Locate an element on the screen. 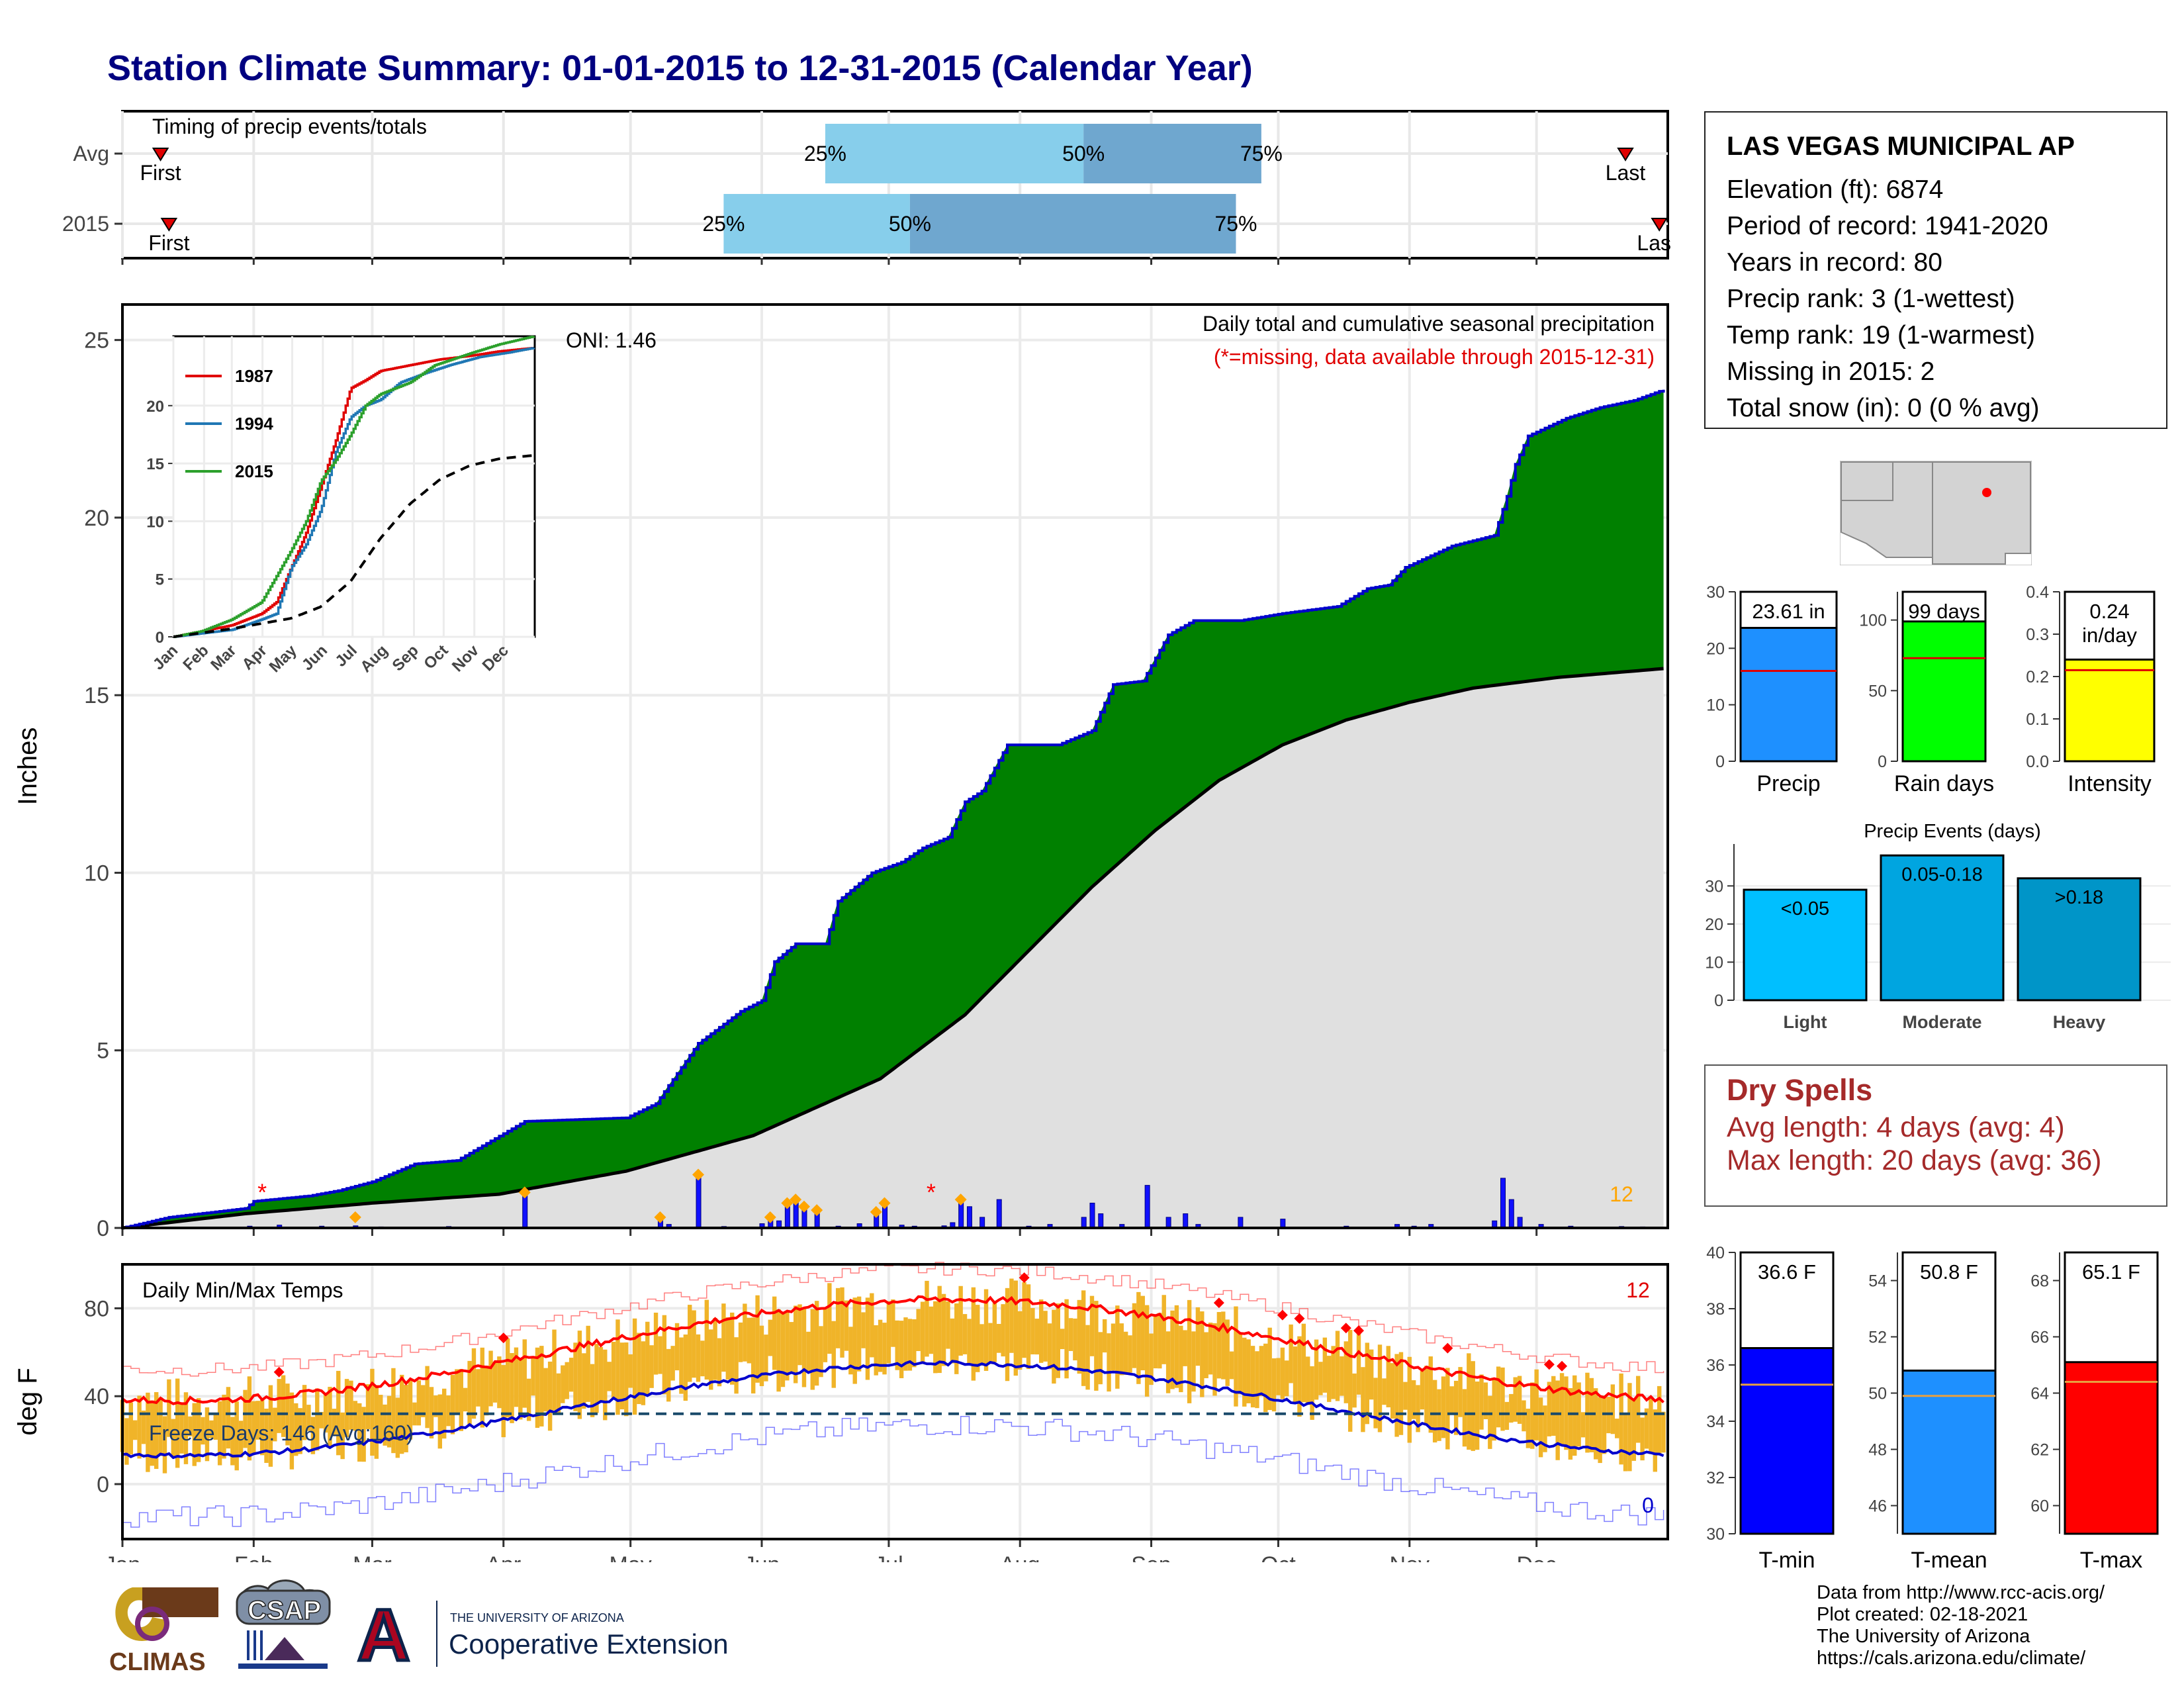 The height and width of the screenshot is (1688, 2184). mini-y-tick-label: 46 is located at coordinates (1877, 1506).